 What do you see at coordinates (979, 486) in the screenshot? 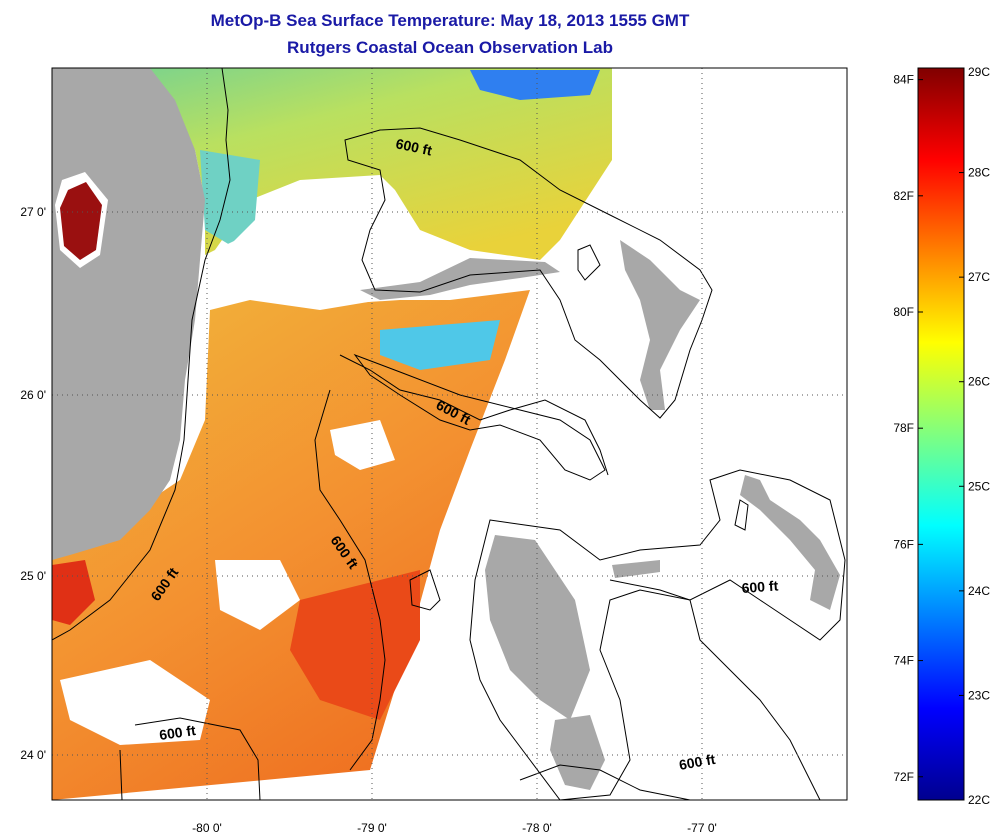
I see `colorbar-celsius-label: 25C` at bounding box center [979, 486].